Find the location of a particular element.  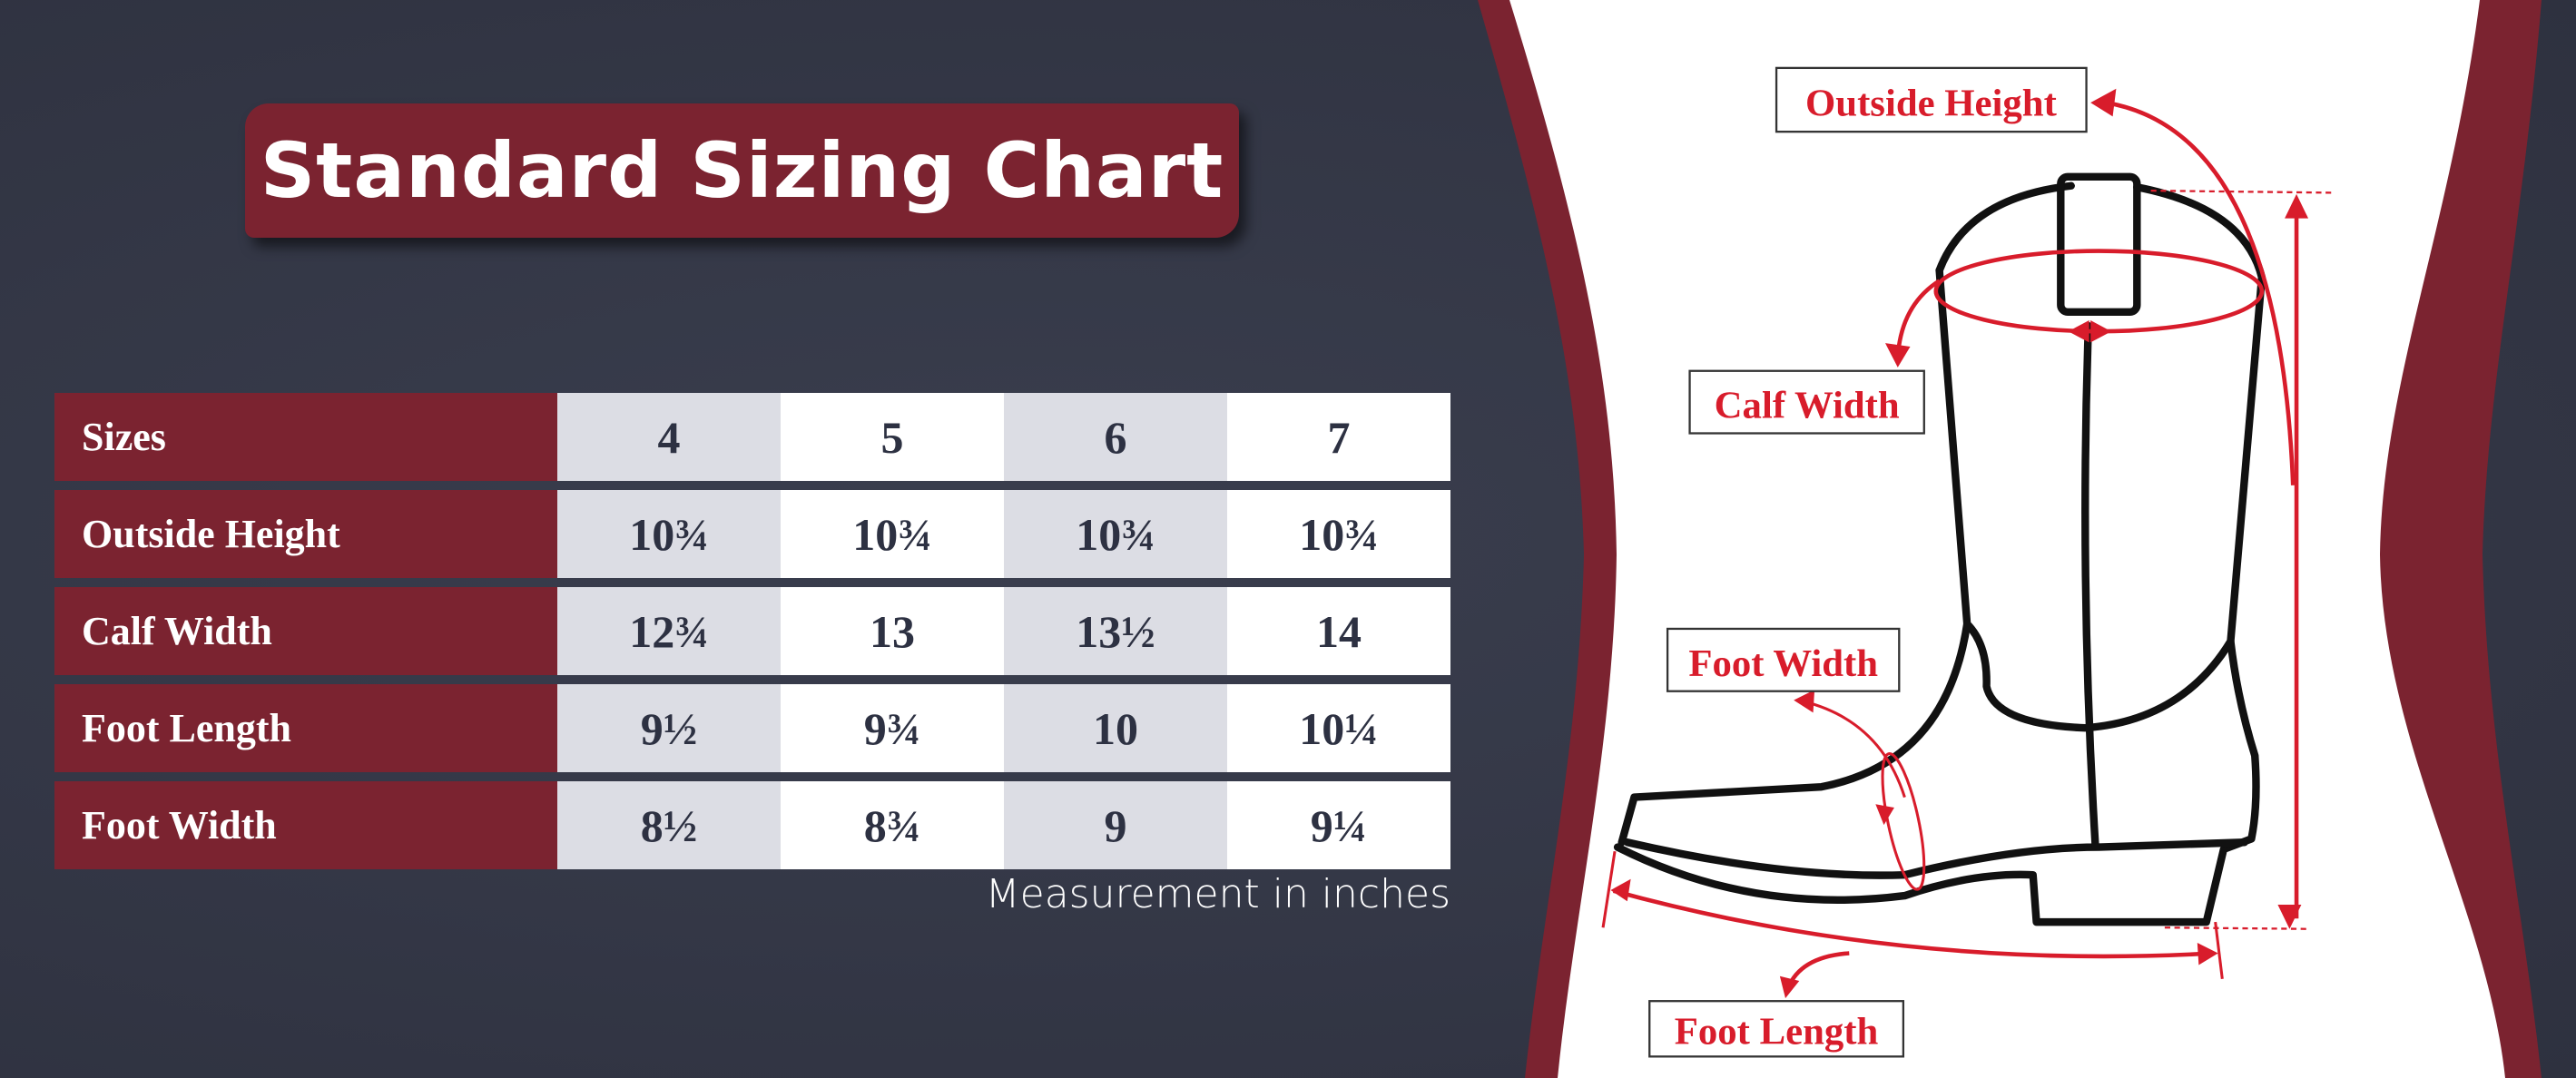

value-cell: 9¼ is located at coordinates (1338, 825).